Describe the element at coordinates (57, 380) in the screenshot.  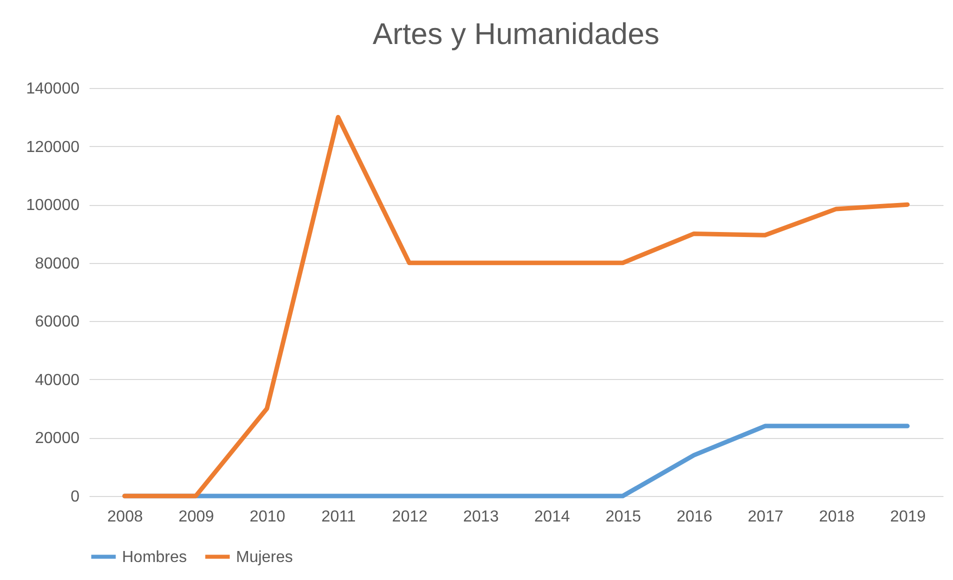
I see `y-tick-label: 40000` at that location.